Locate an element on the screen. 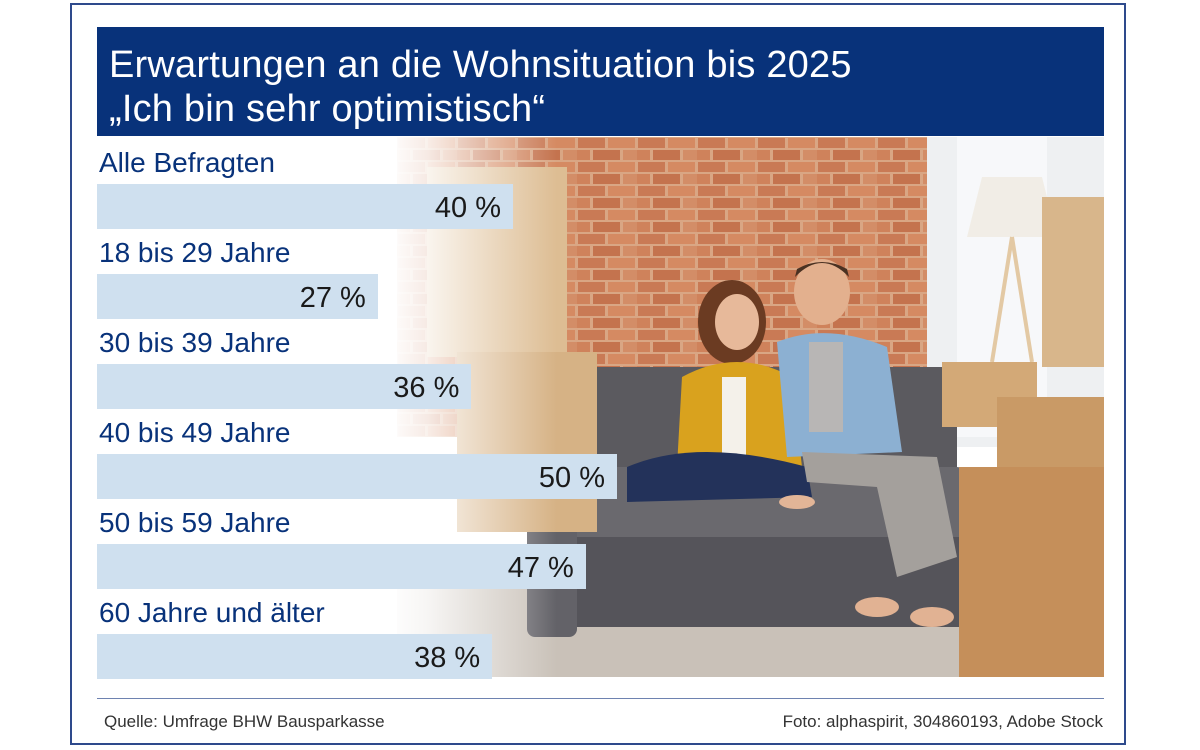 The image size is (1200, 750). footer-divider is located at coordinates (600, 698).